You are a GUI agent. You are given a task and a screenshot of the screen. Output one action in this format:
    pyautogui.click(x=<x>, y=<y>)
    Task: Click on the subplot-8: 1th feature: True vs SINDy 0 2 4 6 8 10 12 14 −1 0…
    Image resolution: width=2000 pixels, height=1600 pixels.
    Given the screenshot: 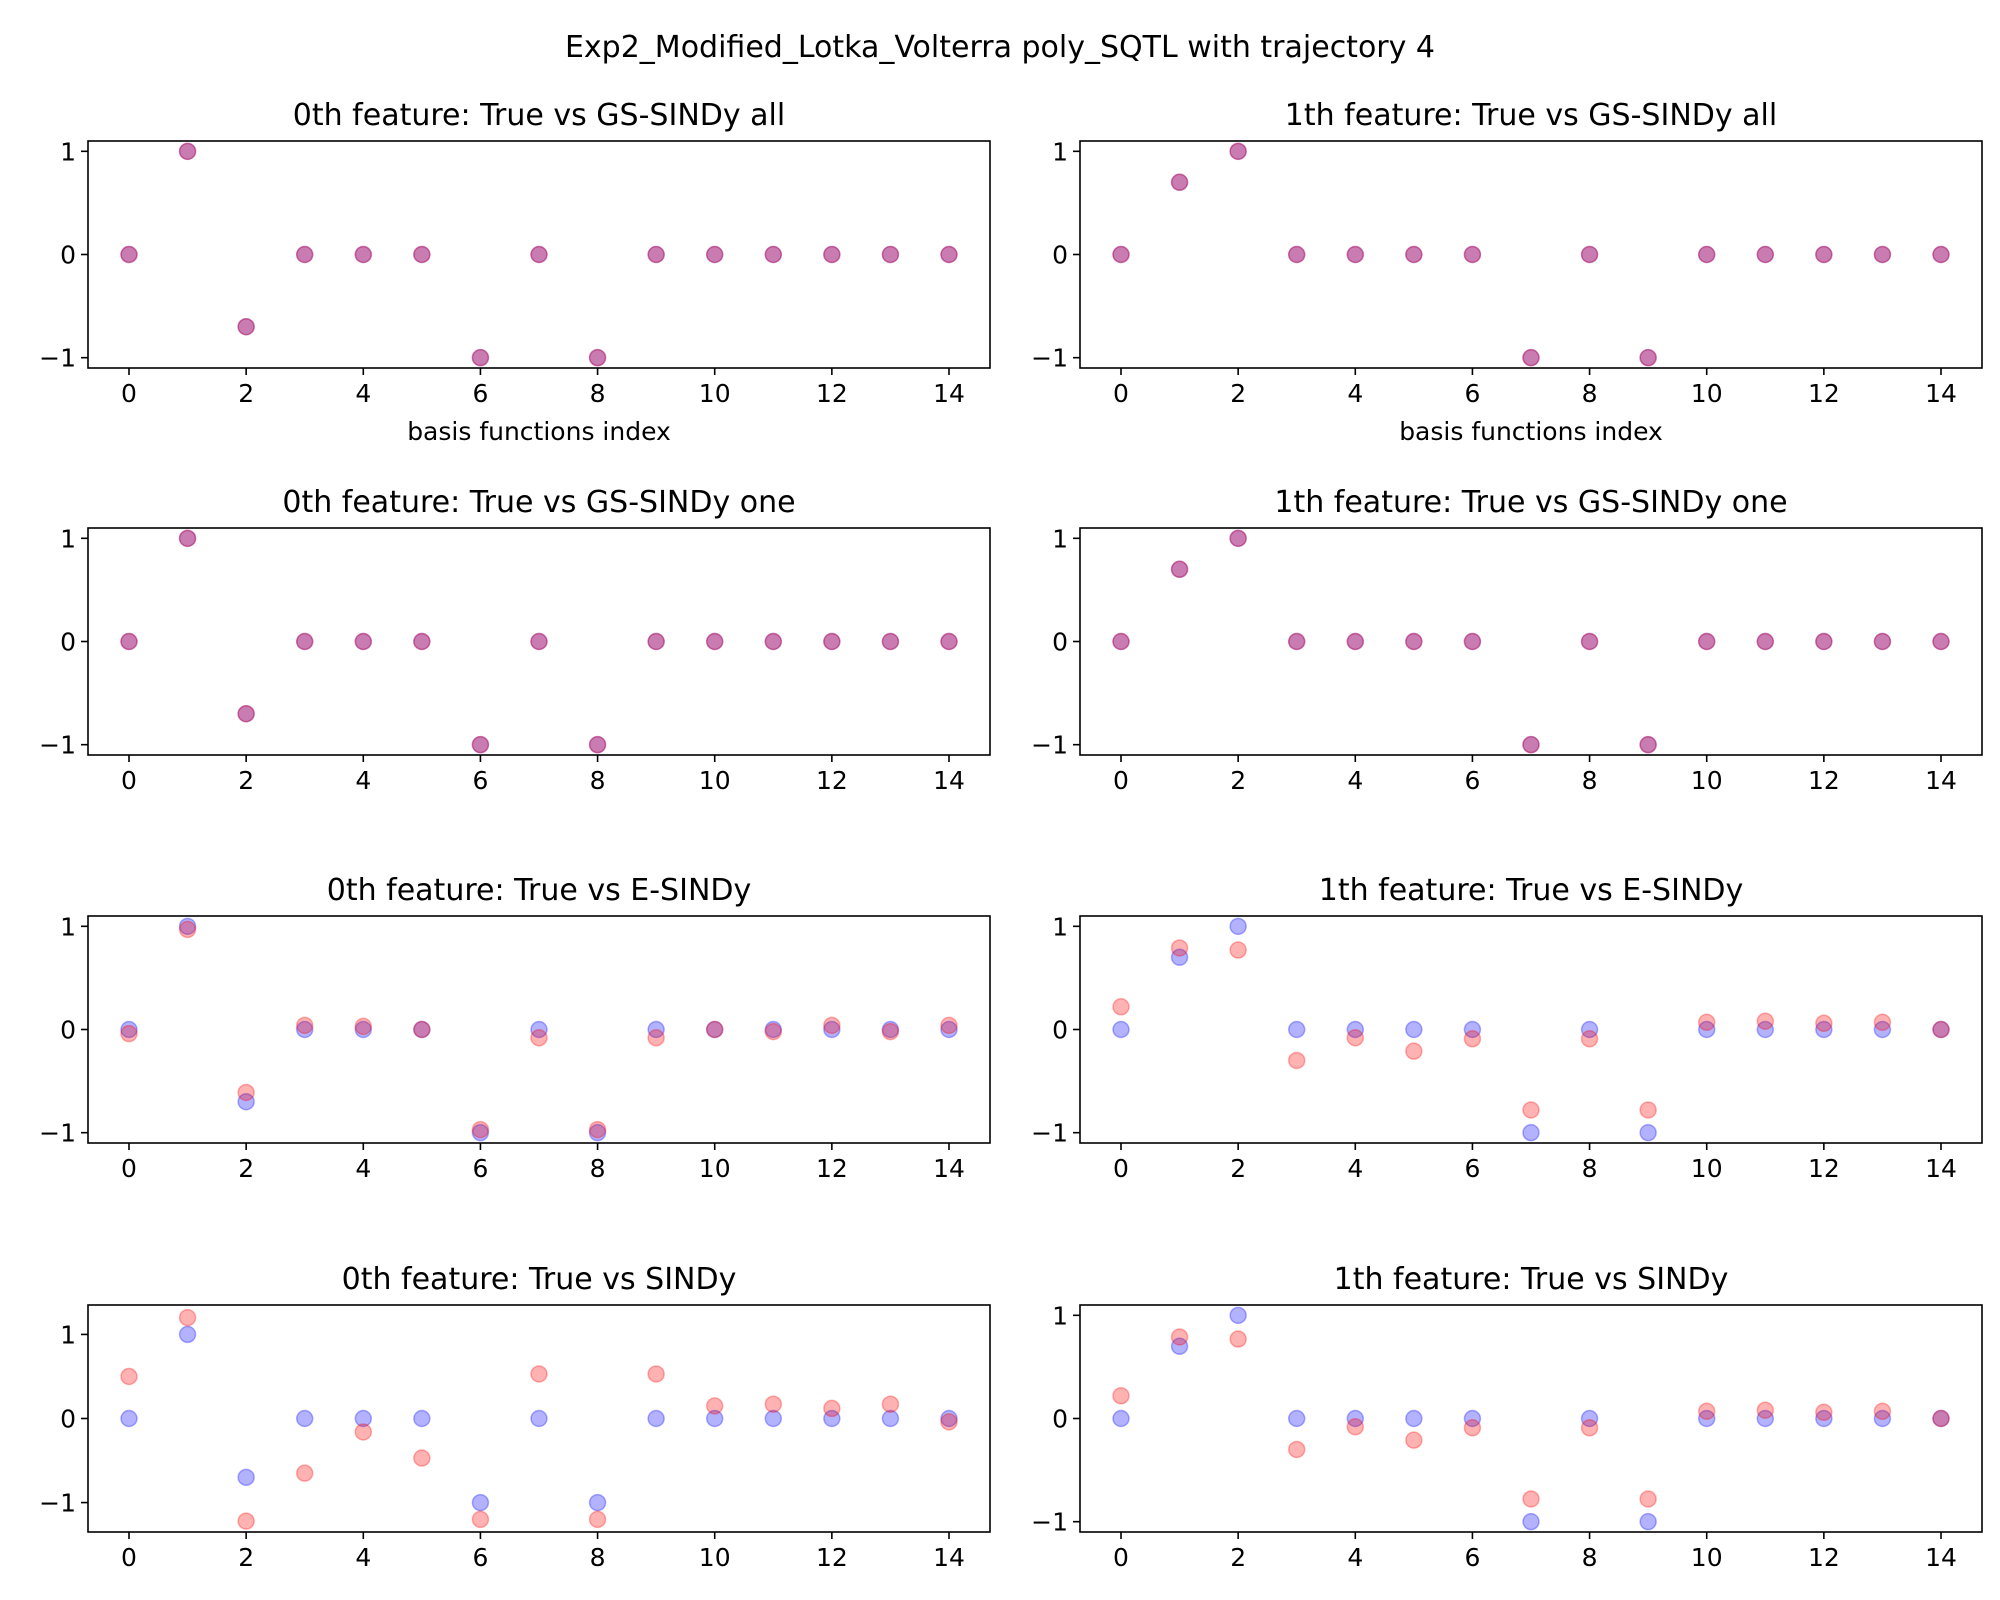 What is the action you would take?
    pyautogui.click(x=1507, y=1417)
    